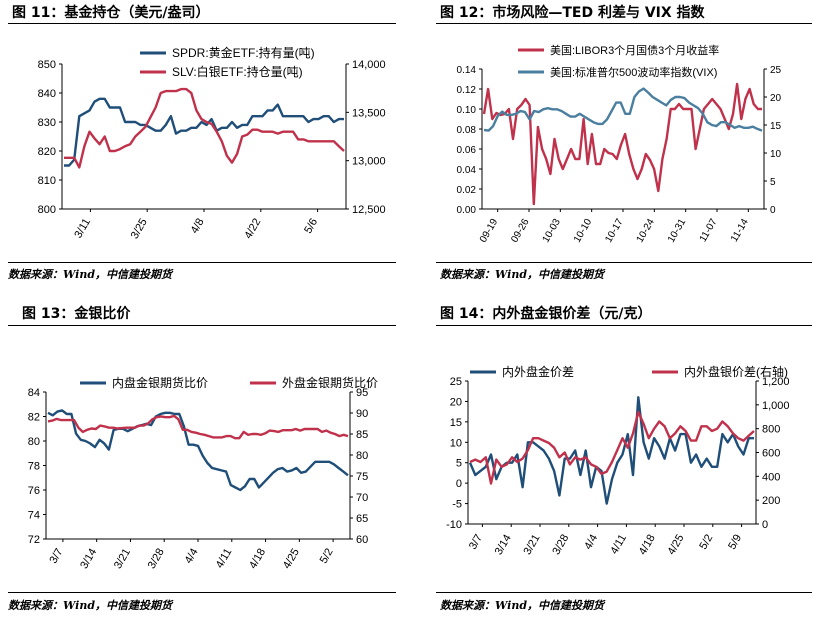  What do you see at coordinates (47, 152) in the screenshot?
I see `y-tick-label-left: 820` at bounding box center [47, 152].